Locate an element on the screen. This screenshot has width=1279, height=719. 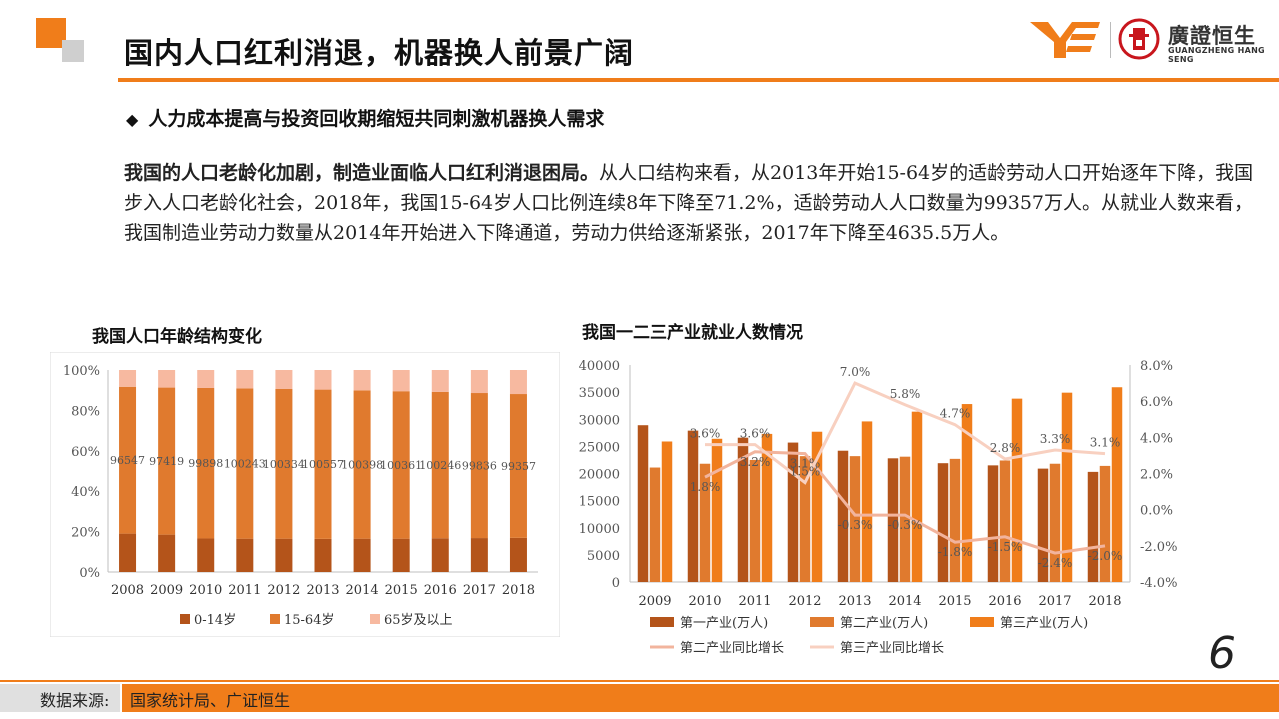
chart2-line-label: -1.8% is located at coordinates (955, 552).